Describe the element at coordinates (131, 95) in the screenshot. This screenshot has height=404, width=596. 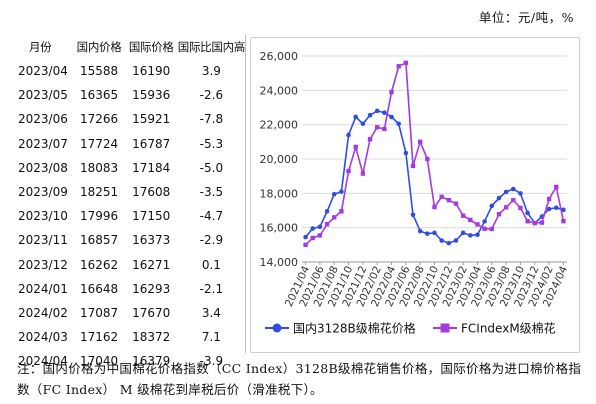
I see `table-row: 2023/05 16365 15936 -2.6` at that location.